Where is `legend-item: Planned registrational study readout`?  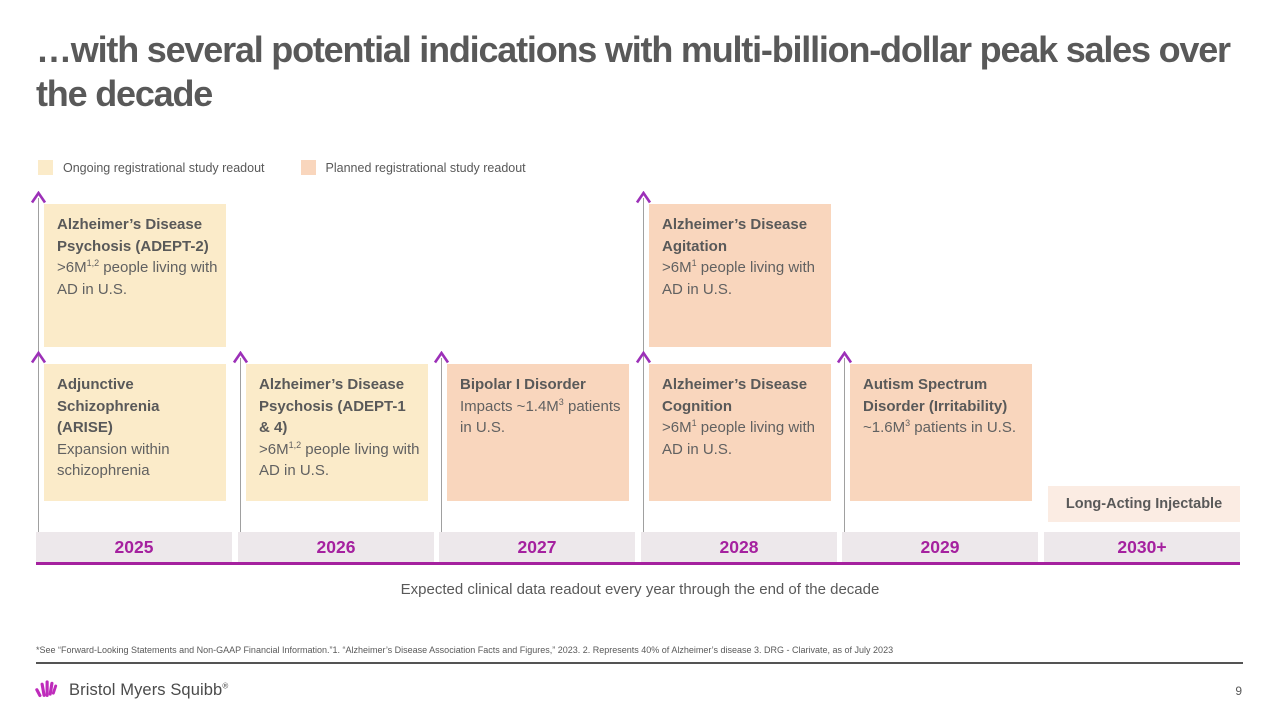
legend-item: Planned registrational study readout is located at coordinates (413, 167).